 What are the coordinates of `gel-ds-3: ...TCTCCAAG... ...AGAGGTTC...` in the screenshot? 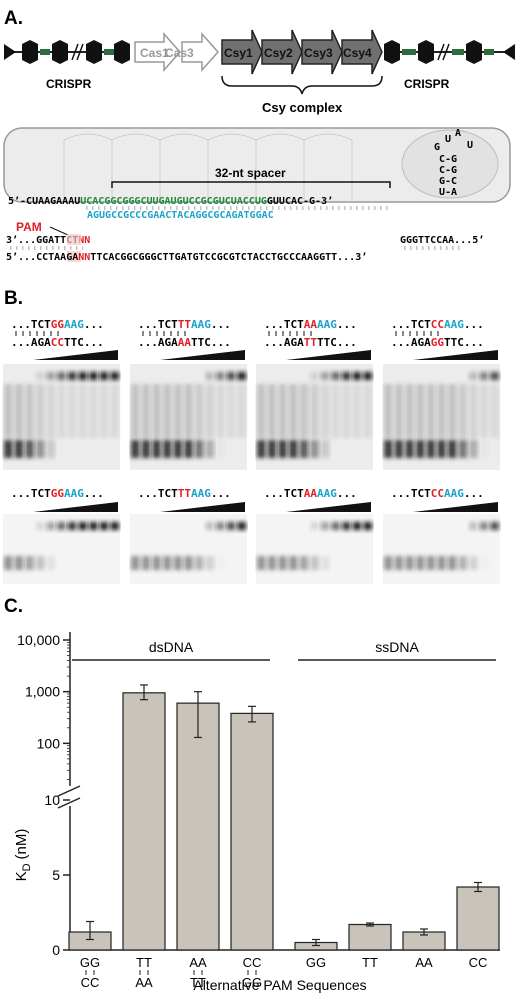 It's located at (441, 394).